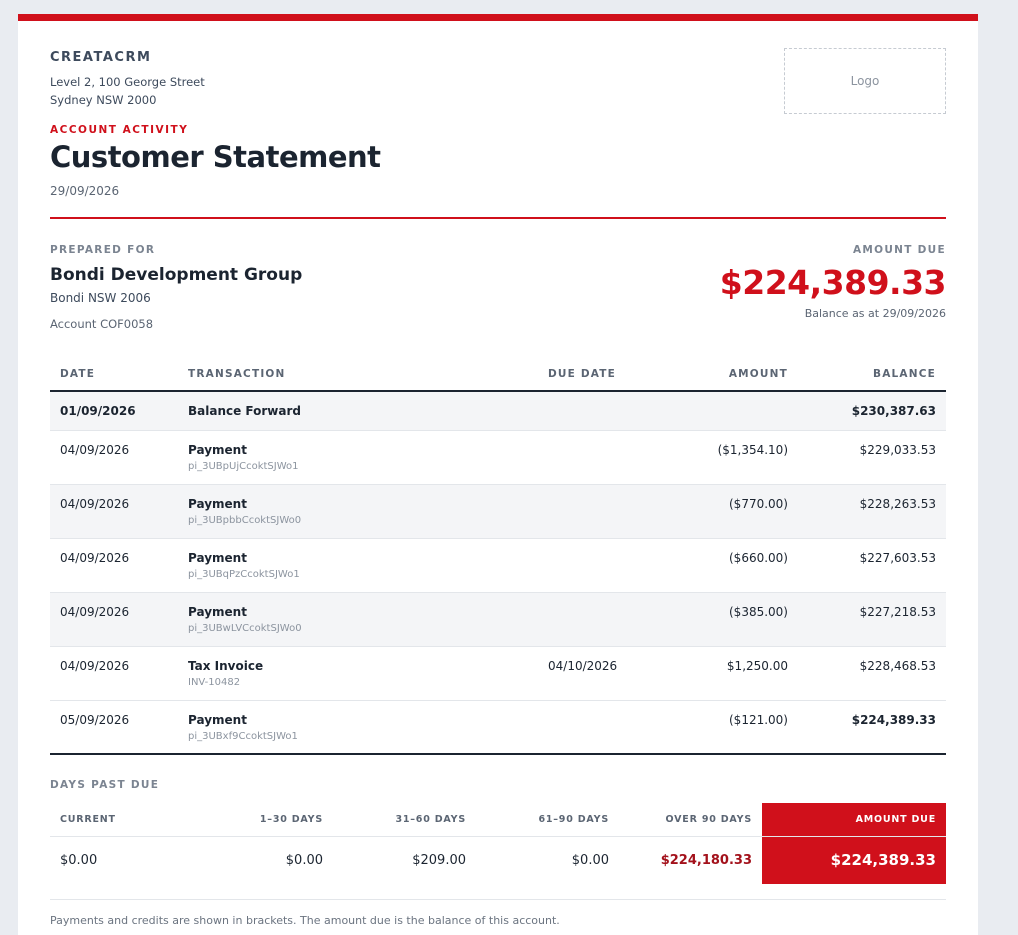  Describe the element at coordinates (226, 665) in the screenshot. I see `row-title: Tax Invoice` at that location.